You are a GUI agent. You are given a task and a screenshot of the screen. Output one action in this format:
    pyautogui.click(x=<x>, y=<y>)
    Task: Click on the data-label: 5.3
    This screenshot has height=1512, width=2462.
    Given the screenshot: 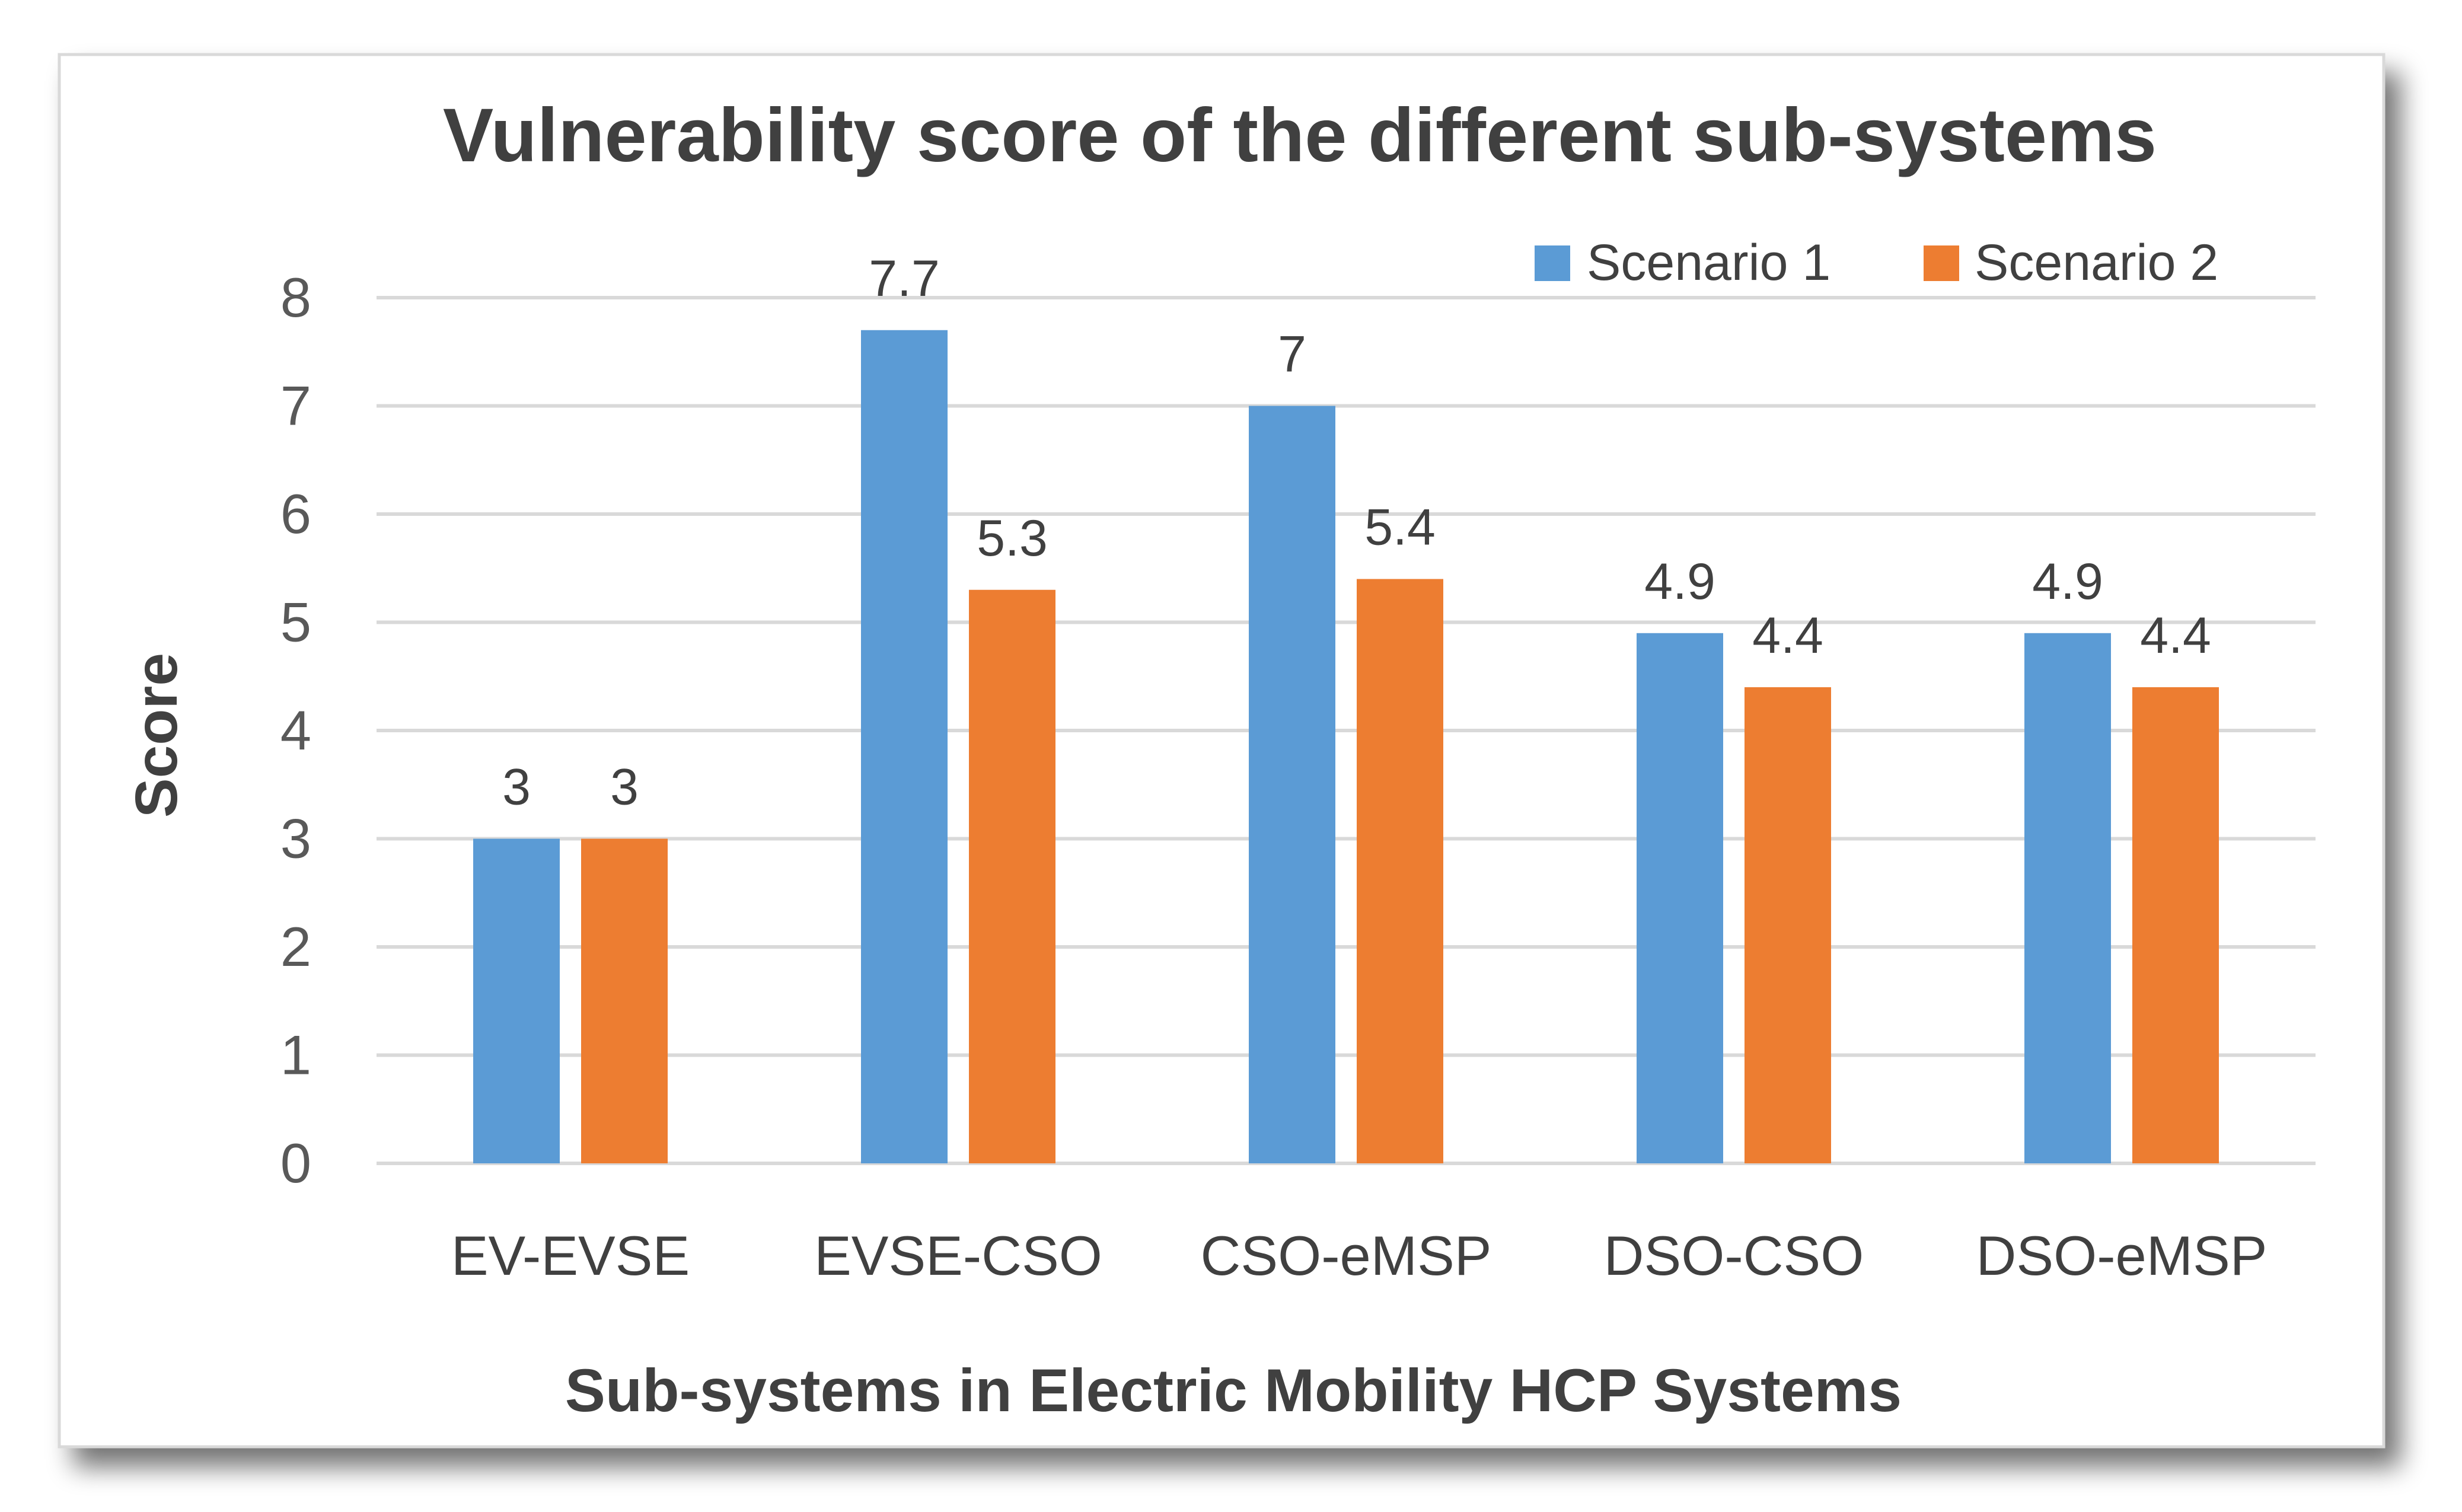 What is the action you would take?
    pyautogui.click(x=1012, y=538)
    